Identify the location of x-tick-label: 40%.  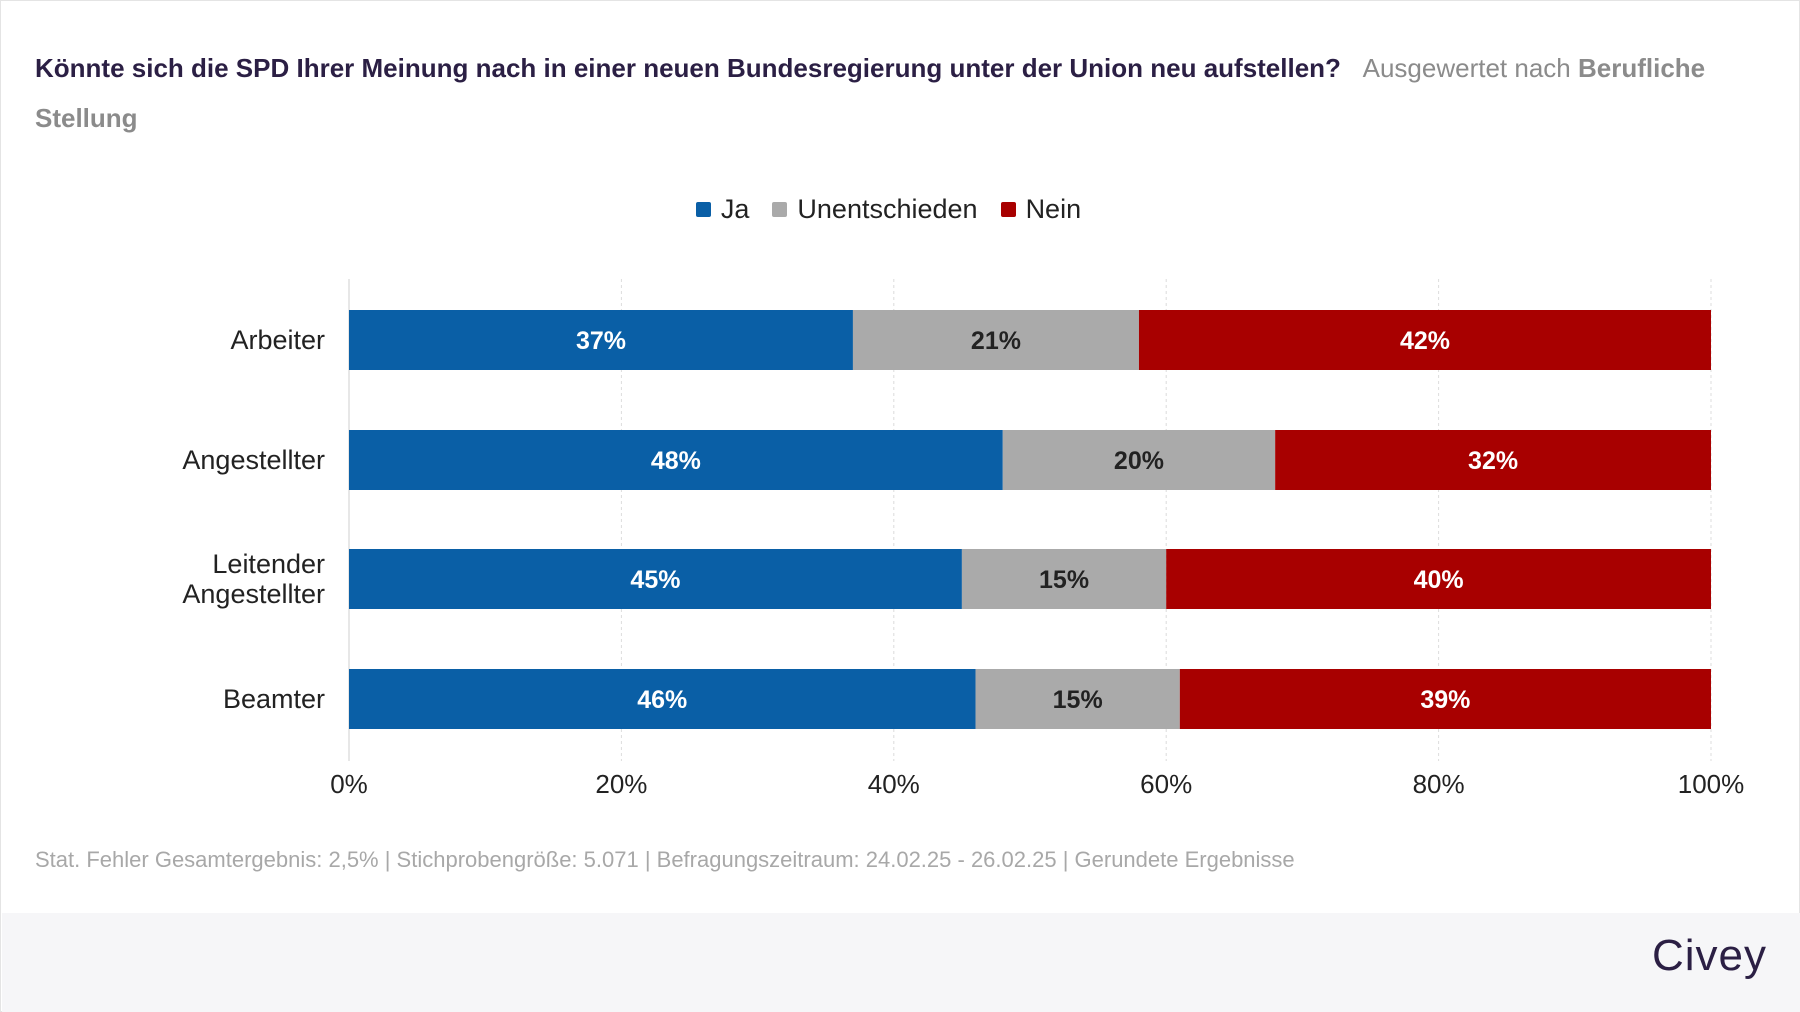
(894, 784).